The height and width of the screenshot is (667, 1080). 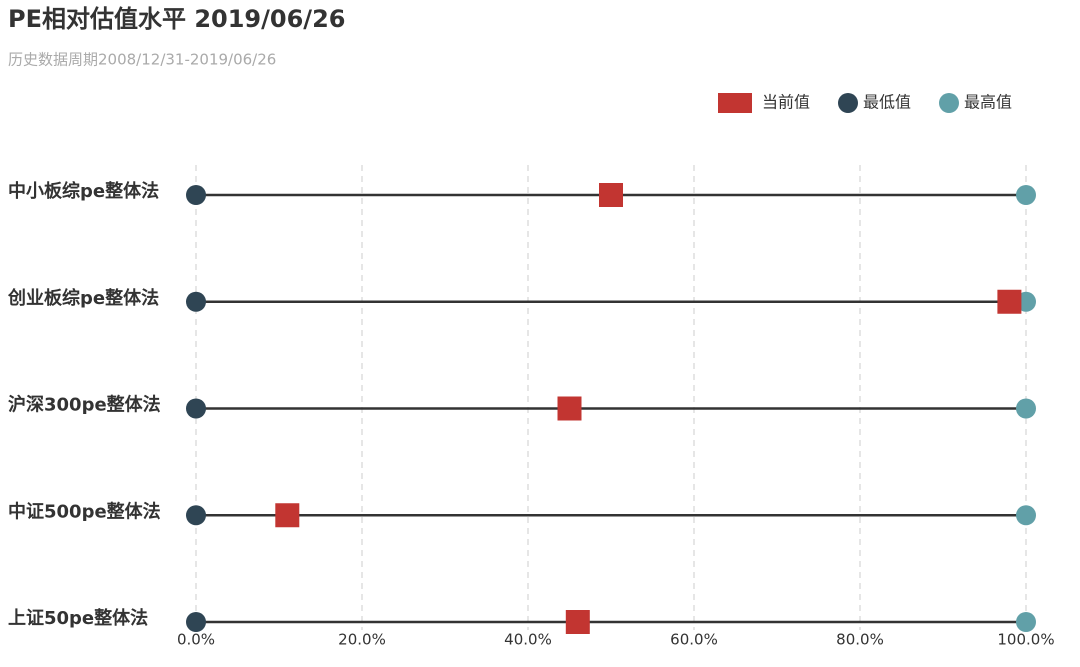 What do you see at coordinates (860, 640) in the screenshot?
I see `x-tick-label: 80.0%` at bounding box center [860, 640].